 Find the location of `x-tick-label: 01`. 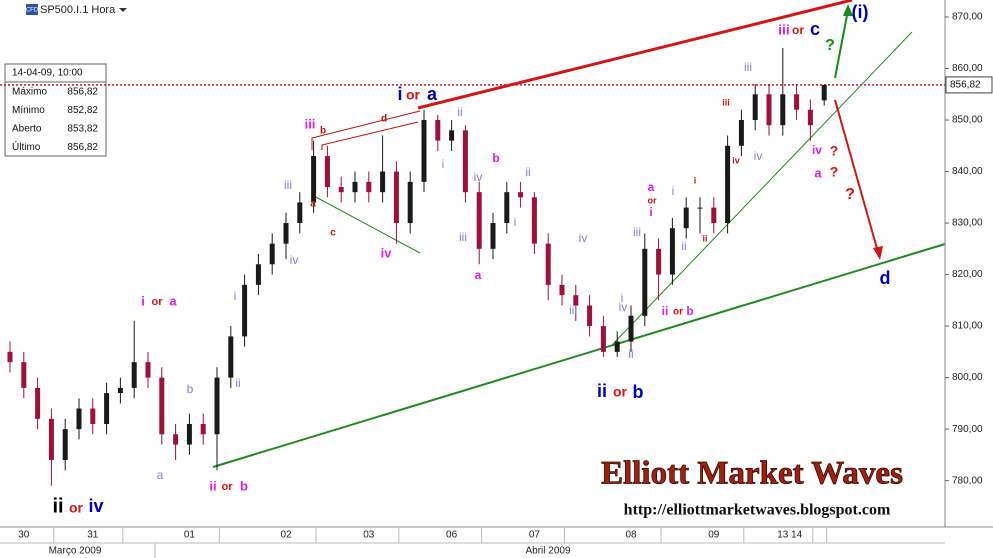

x-tick-label: 01 is located at coordinates (190, 535).